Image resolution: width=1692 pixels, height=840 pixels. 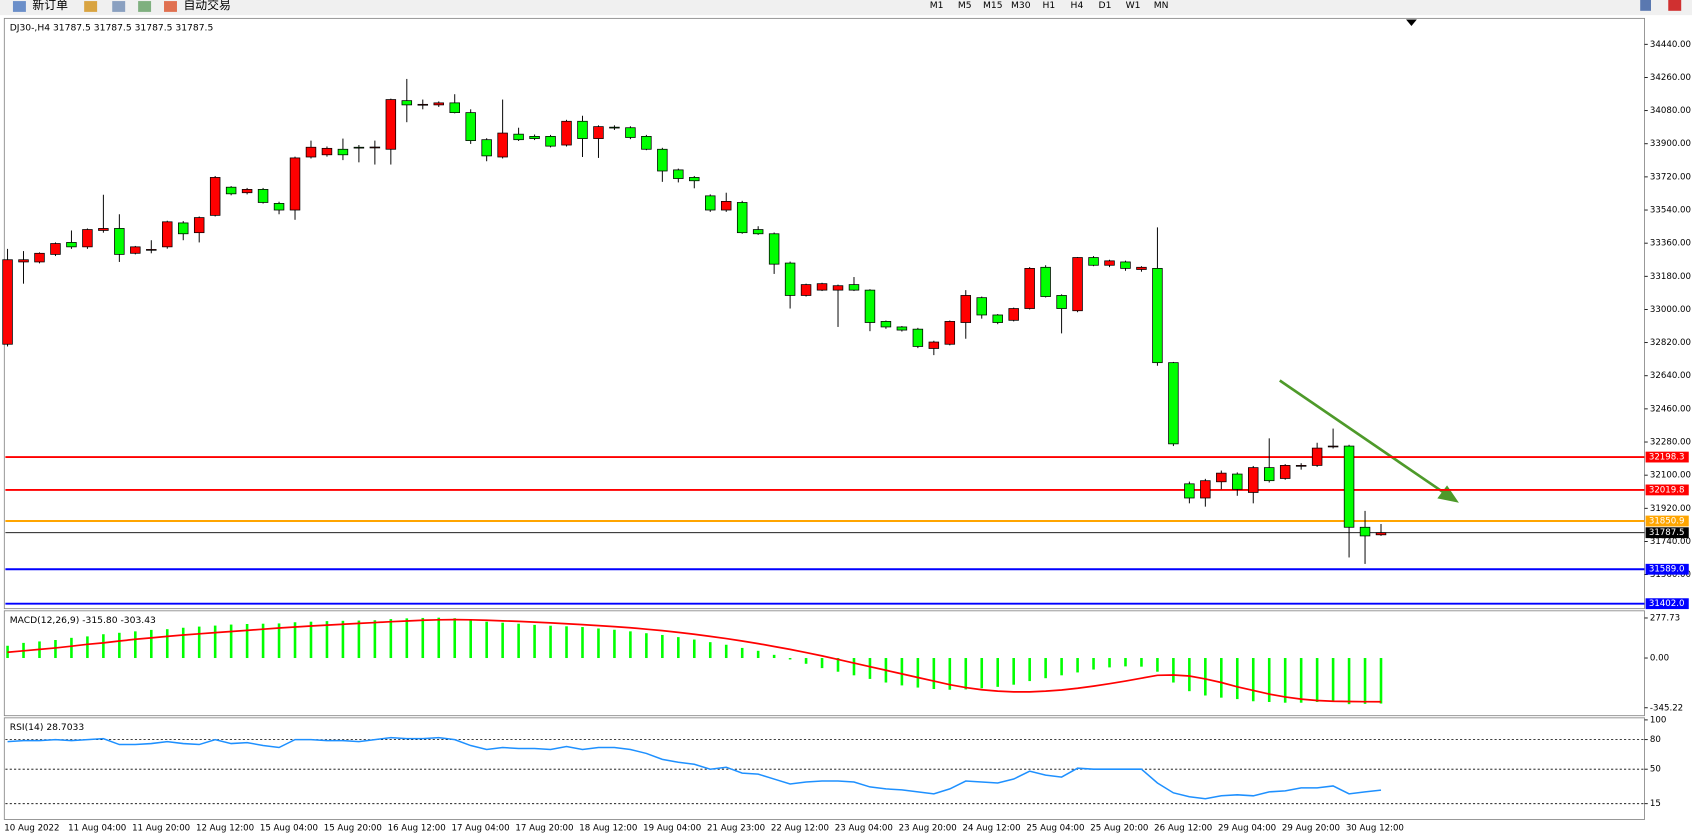 What do you see at coordinates (1670, 376) in the screenshot?
I see `y-tick-label: 32640.00` at bounding box center [1670, 376].